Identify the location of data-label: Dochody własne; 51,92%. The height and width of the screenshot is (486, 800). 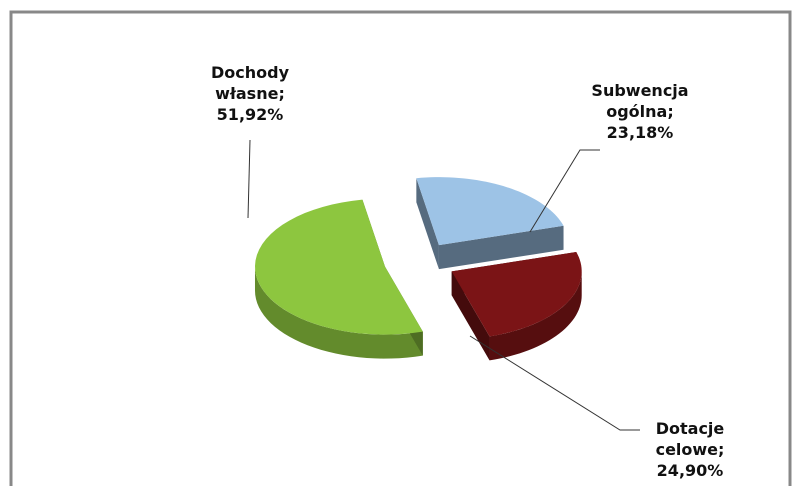
(250, 93).